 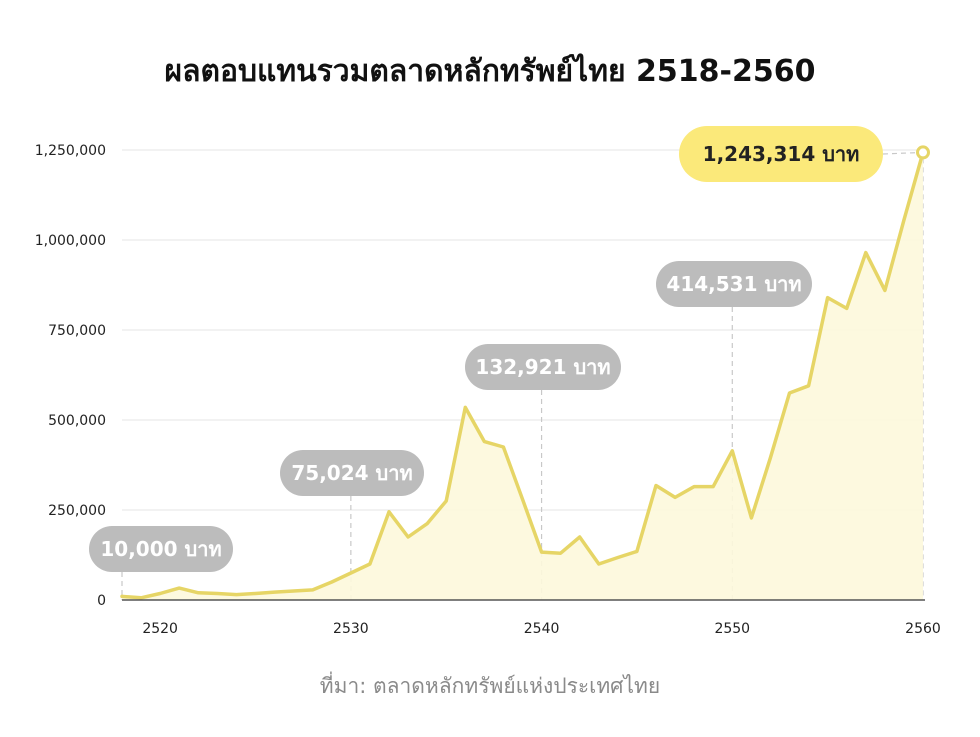 I want to click on annotation-callout: 1,243,314 บาท, so click(x=781, y=154).